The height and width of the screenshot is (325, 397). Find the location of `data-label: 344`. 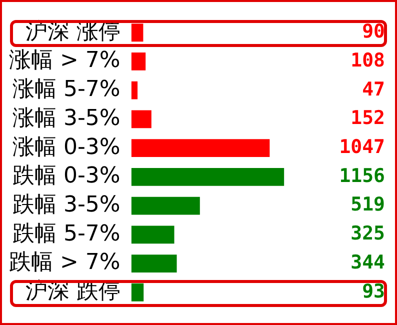

data-label: 344 is located at coordinates (367, 262).